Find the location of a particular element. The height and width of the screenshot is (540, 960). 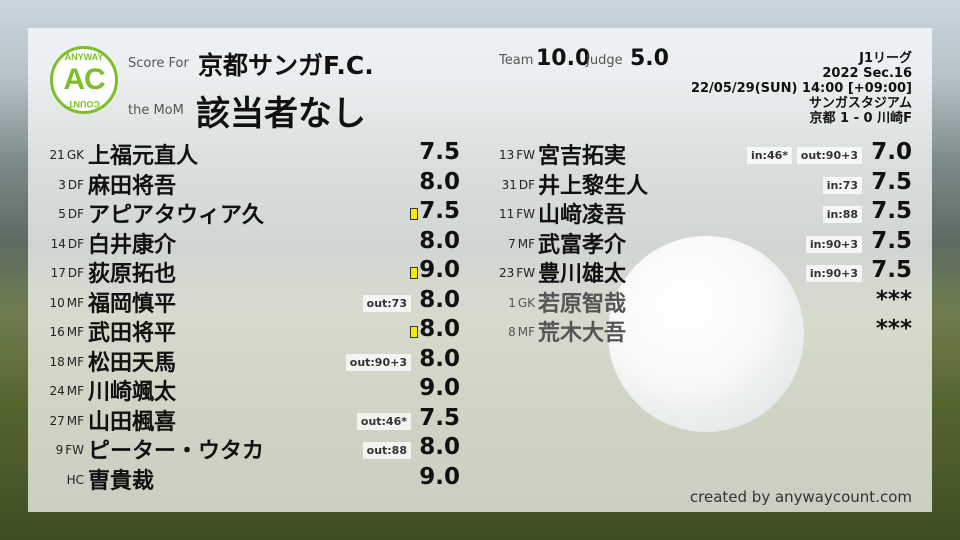

player-number: 14 is located at coordinates (58, 243).